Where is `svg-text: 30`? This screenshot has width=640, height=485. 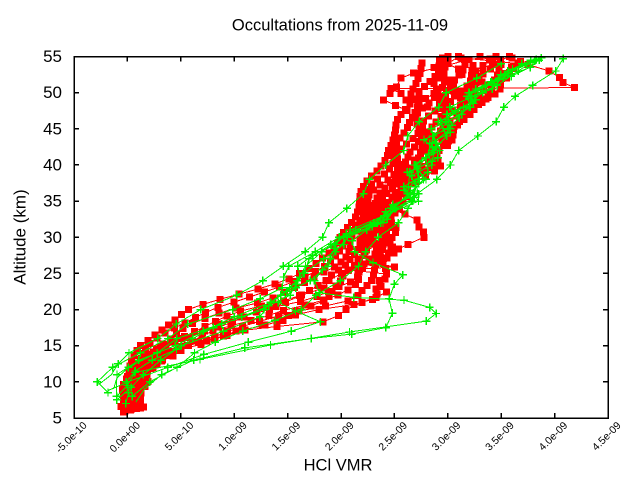
svg-text: 30 is located at coordinates (52, 237).